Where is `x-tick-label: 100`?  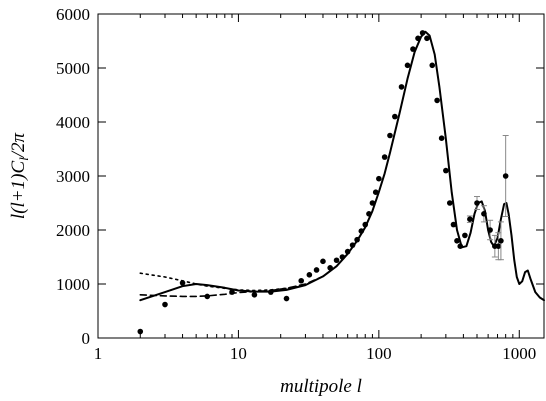
x-tick-label: 100 is located at coordinates (379, 353).